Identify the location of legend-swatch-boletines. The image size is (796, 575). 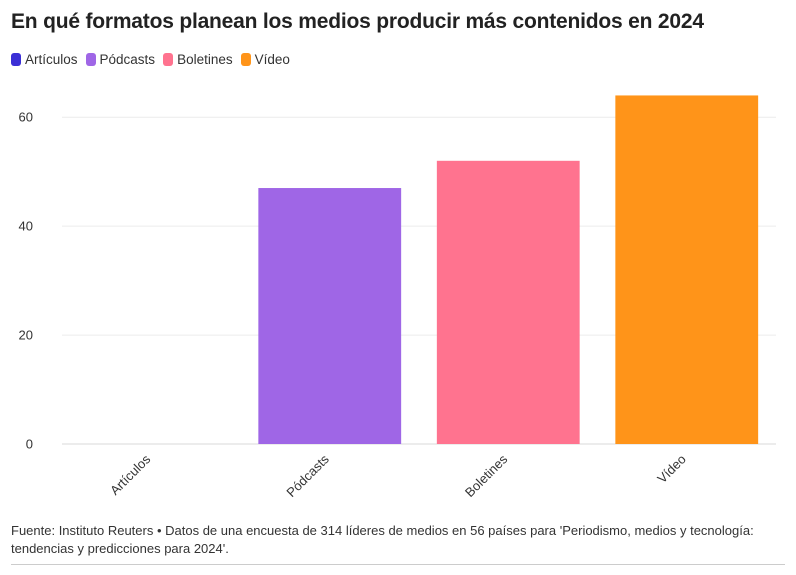
(168, 59).